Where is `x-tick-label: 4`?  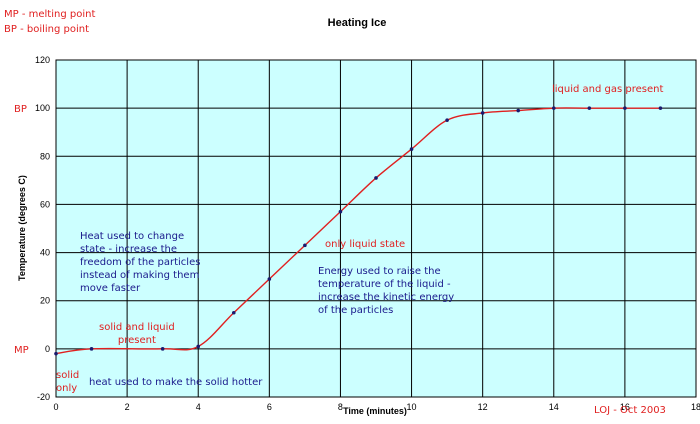
x-tick-label: 4 is located at coordinates (198, 407).